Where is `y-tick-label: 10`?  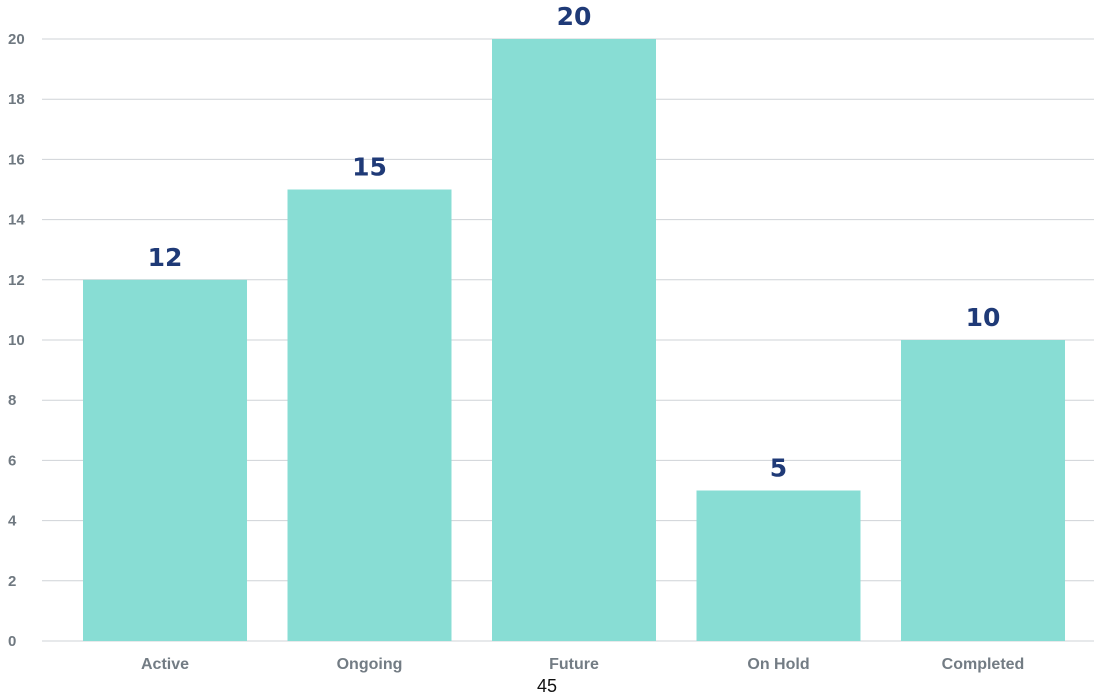
y-tick-label: 10 is located at coordinates (16, 340).